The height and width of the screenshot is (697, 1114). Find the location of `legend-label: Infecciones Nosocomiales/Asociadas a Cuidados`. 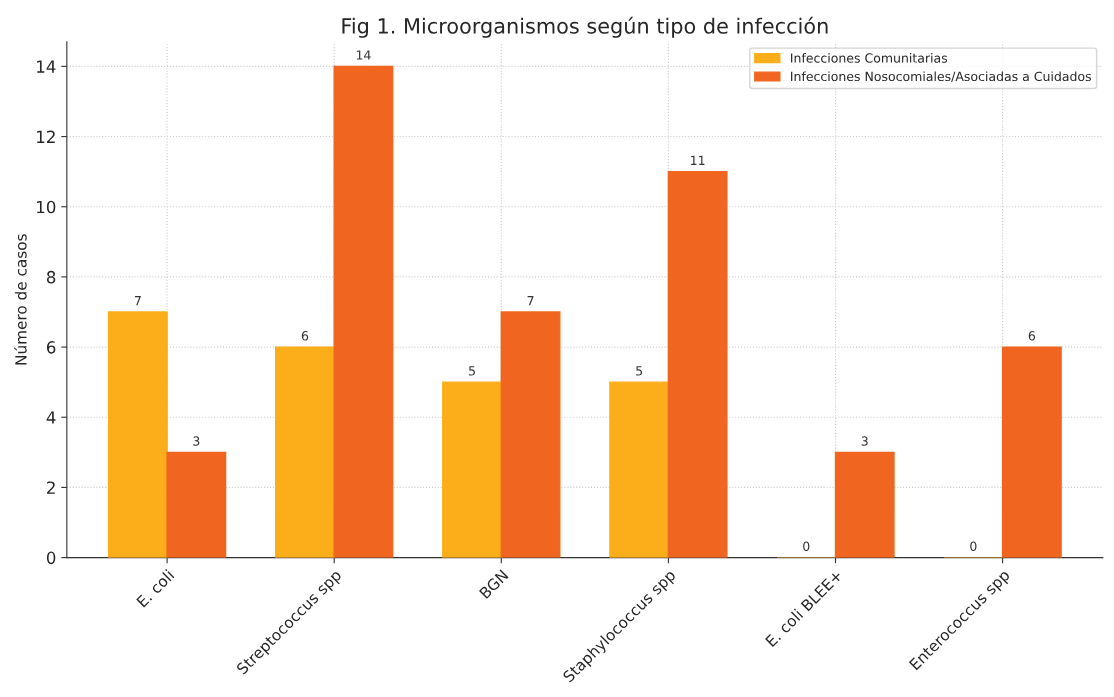

legend-label: Infecciones Nosocomiales/Asociadas a Cuidados is located at coordinates (941, 77).